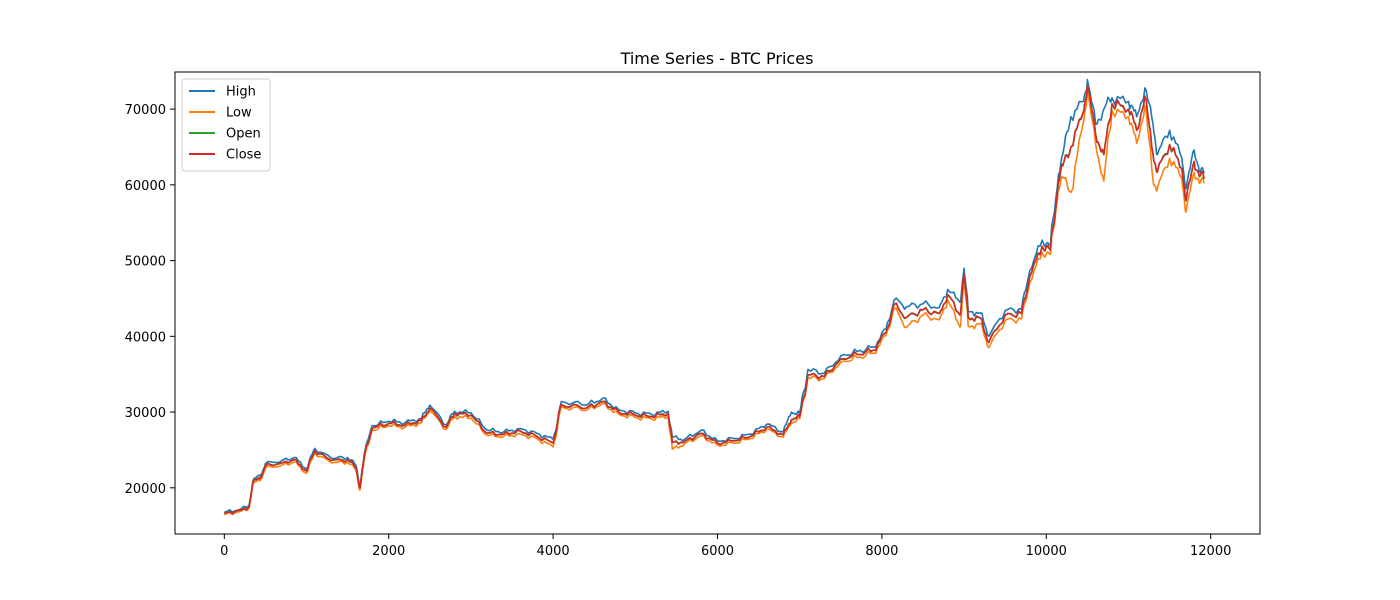  What do you see at coordinates (145, 337) in the screenshot?
I see `y-tick-label: 40000` at bounding box center [145, 337].